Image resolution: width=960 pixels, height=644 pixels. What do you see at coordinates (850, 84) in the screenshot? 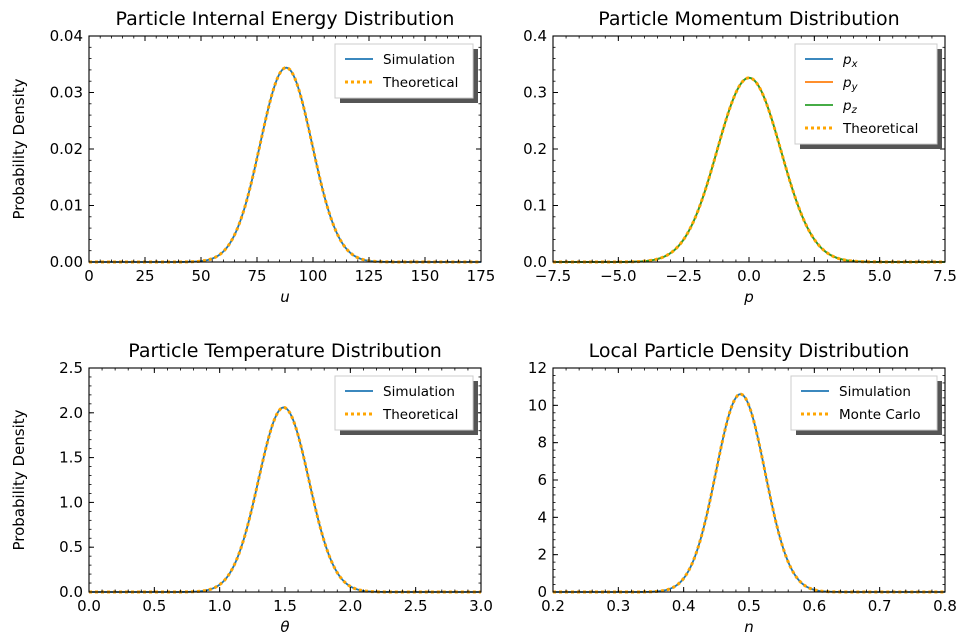
I see `legend-label: py` at bounding box center [850, 84].